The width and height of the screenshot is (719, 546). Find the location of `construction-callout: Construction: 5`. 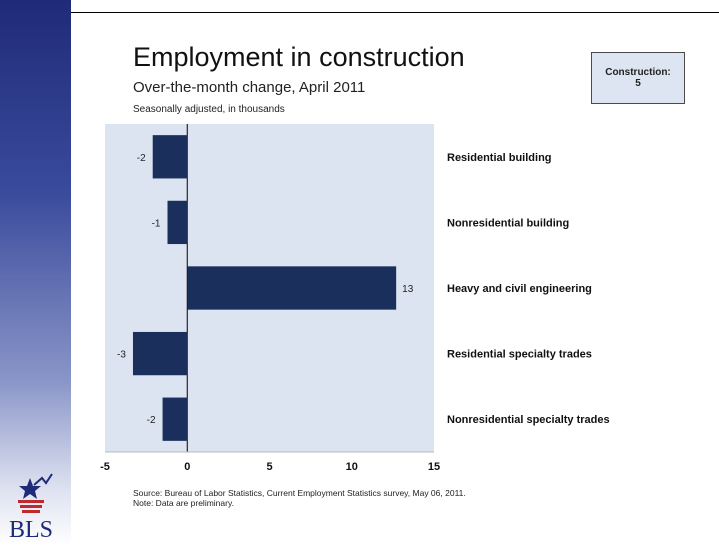

construction-callout: Construction: 5 is located at coordinates (638, 78).